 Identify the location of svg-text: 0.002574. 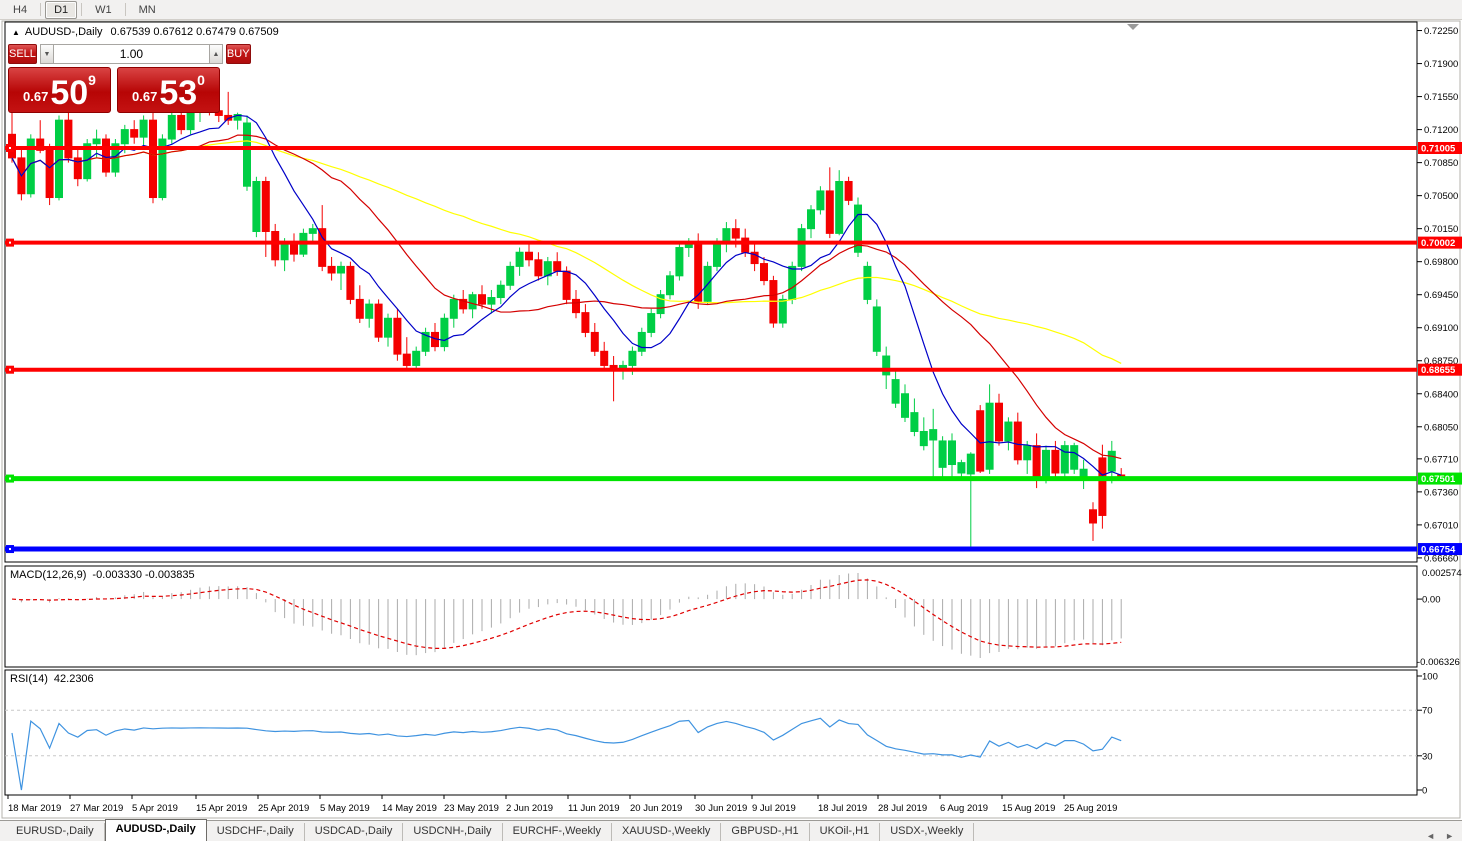
(1442, 573).